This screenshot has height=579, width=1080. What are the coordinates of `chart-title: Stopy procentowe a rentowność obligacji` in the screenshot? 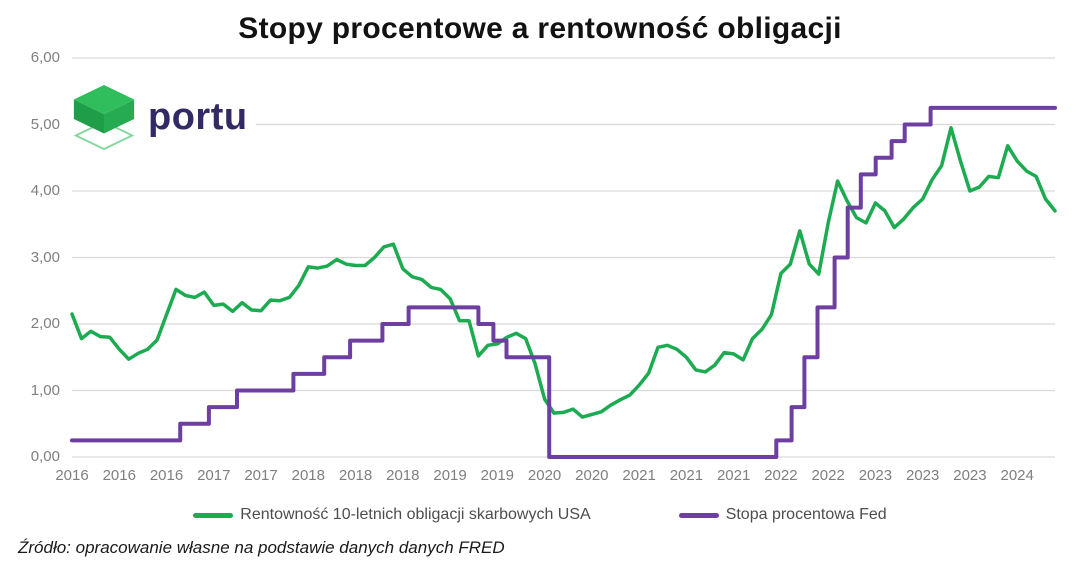 It's located at (540, 28).